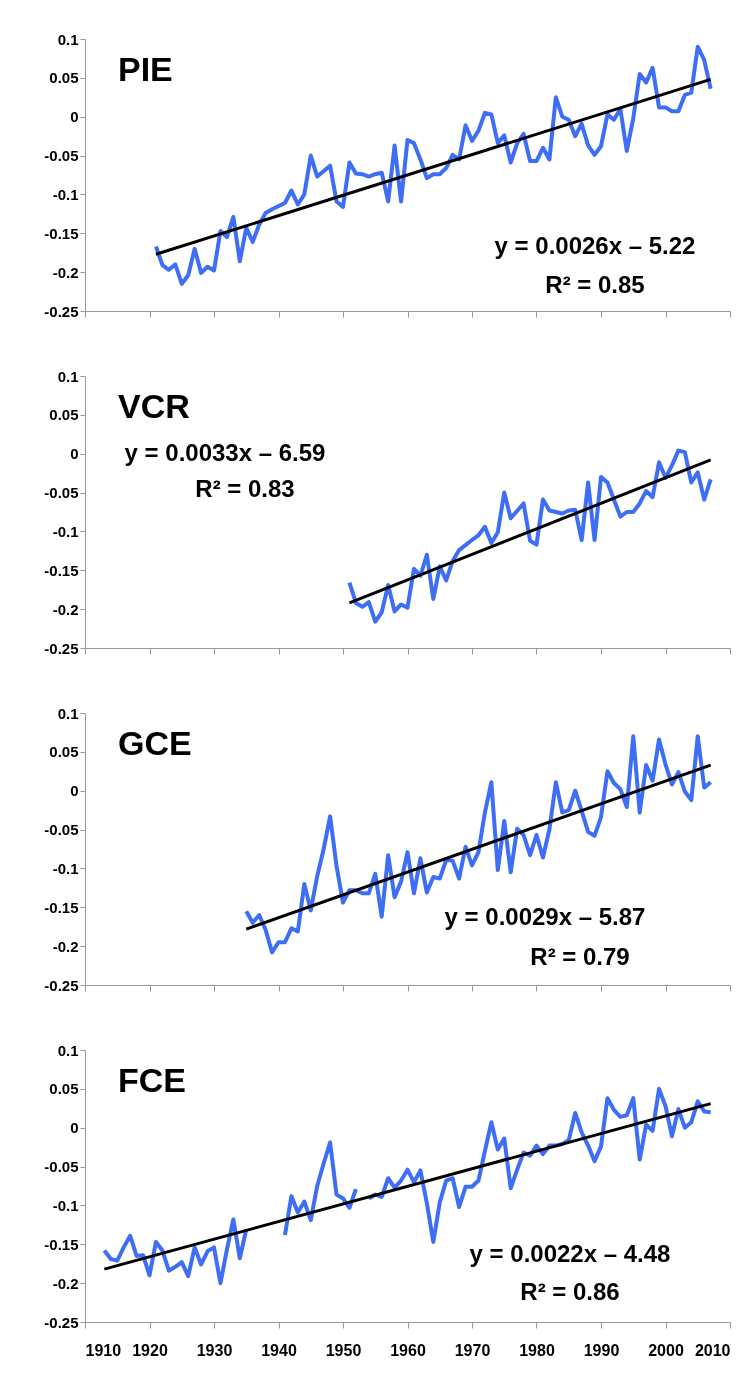  What do you see at coordinates (601, 1350) in the screenshot?
I see `x-tick-label: 1990` at bounding box center [601, 1350].